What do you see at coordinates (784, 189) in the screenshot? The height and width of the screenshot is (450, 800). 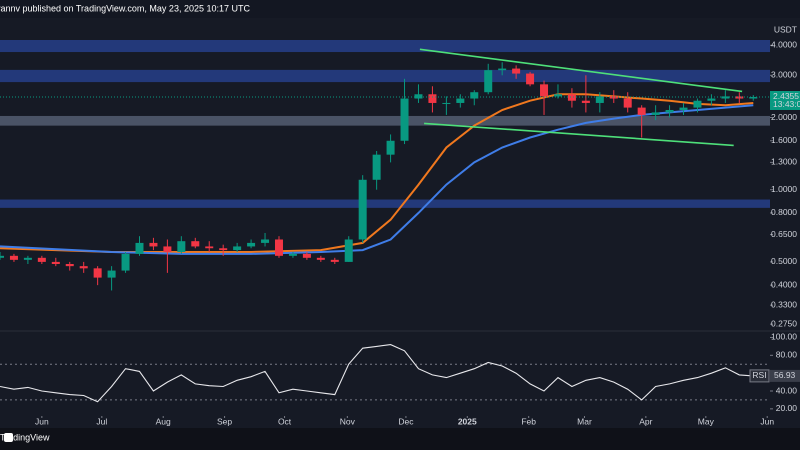 I see `y-tick-label: 1.0000` at bounding box center [784, 189].